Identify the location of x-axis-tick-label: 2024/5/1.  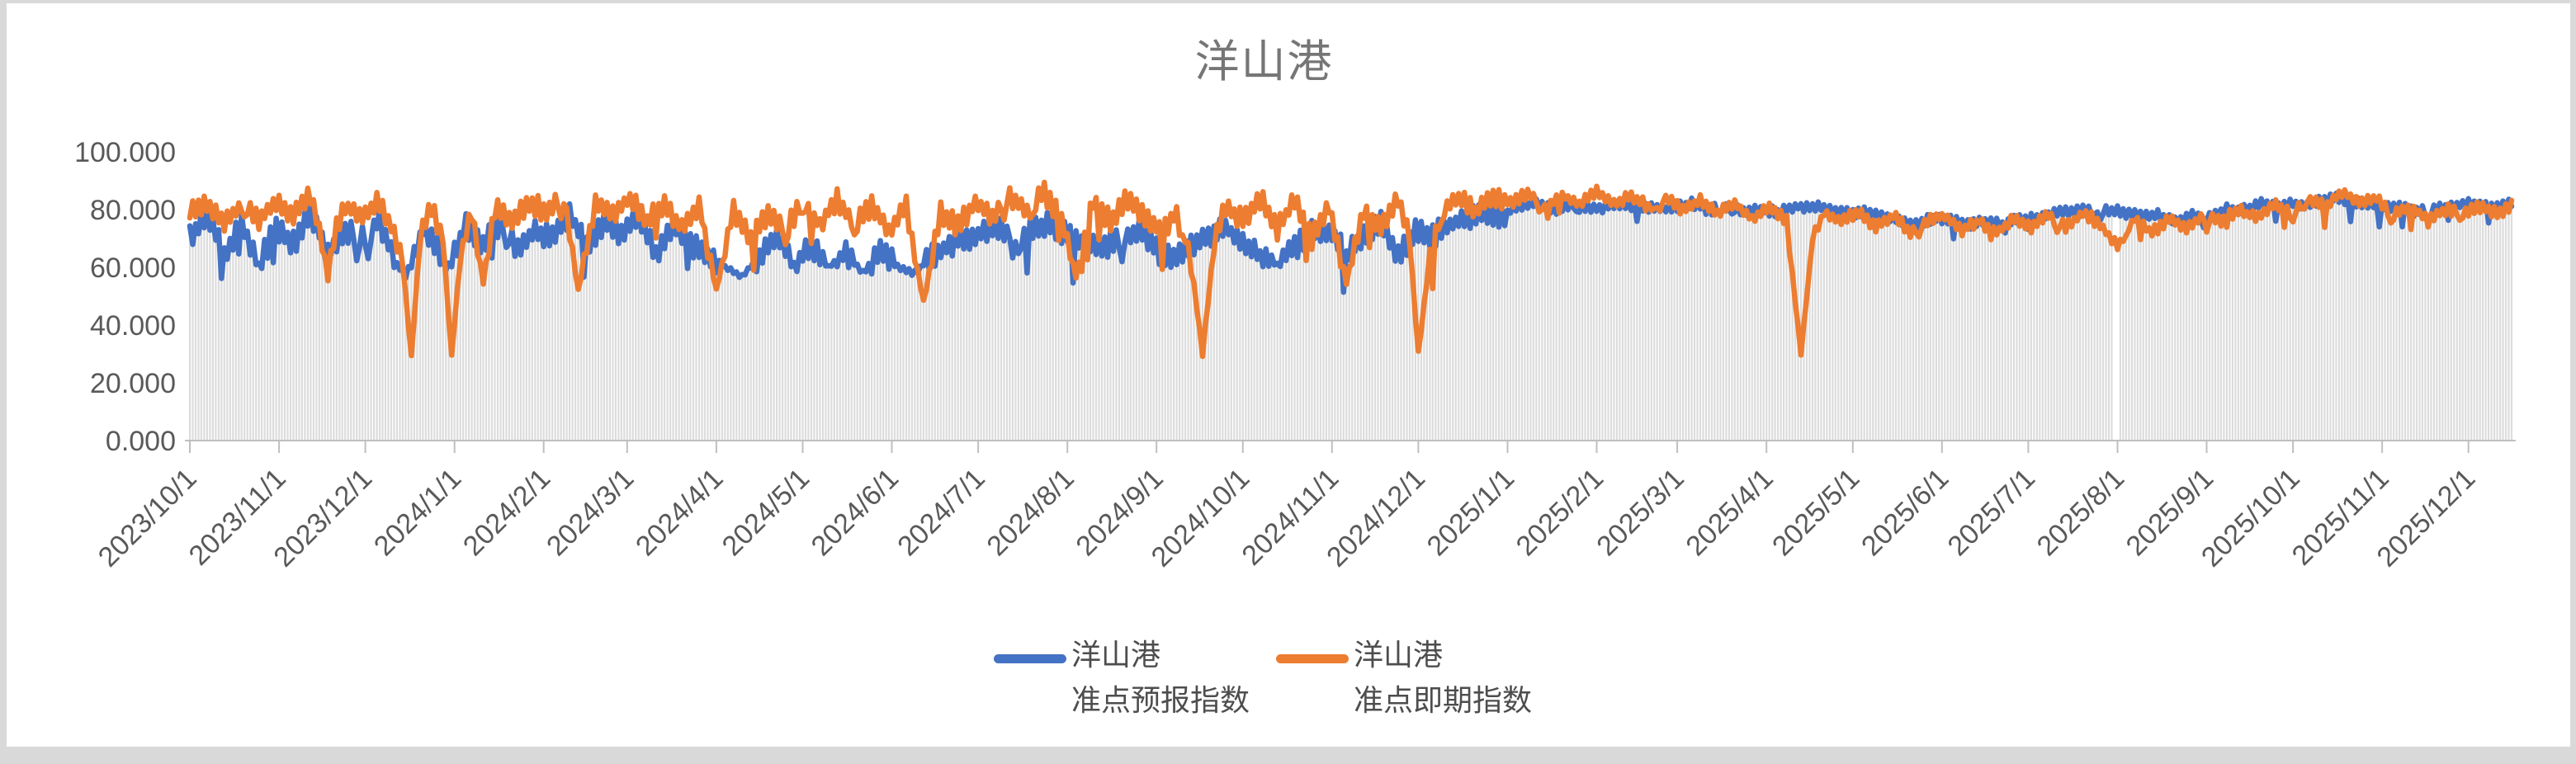
(765, 512).